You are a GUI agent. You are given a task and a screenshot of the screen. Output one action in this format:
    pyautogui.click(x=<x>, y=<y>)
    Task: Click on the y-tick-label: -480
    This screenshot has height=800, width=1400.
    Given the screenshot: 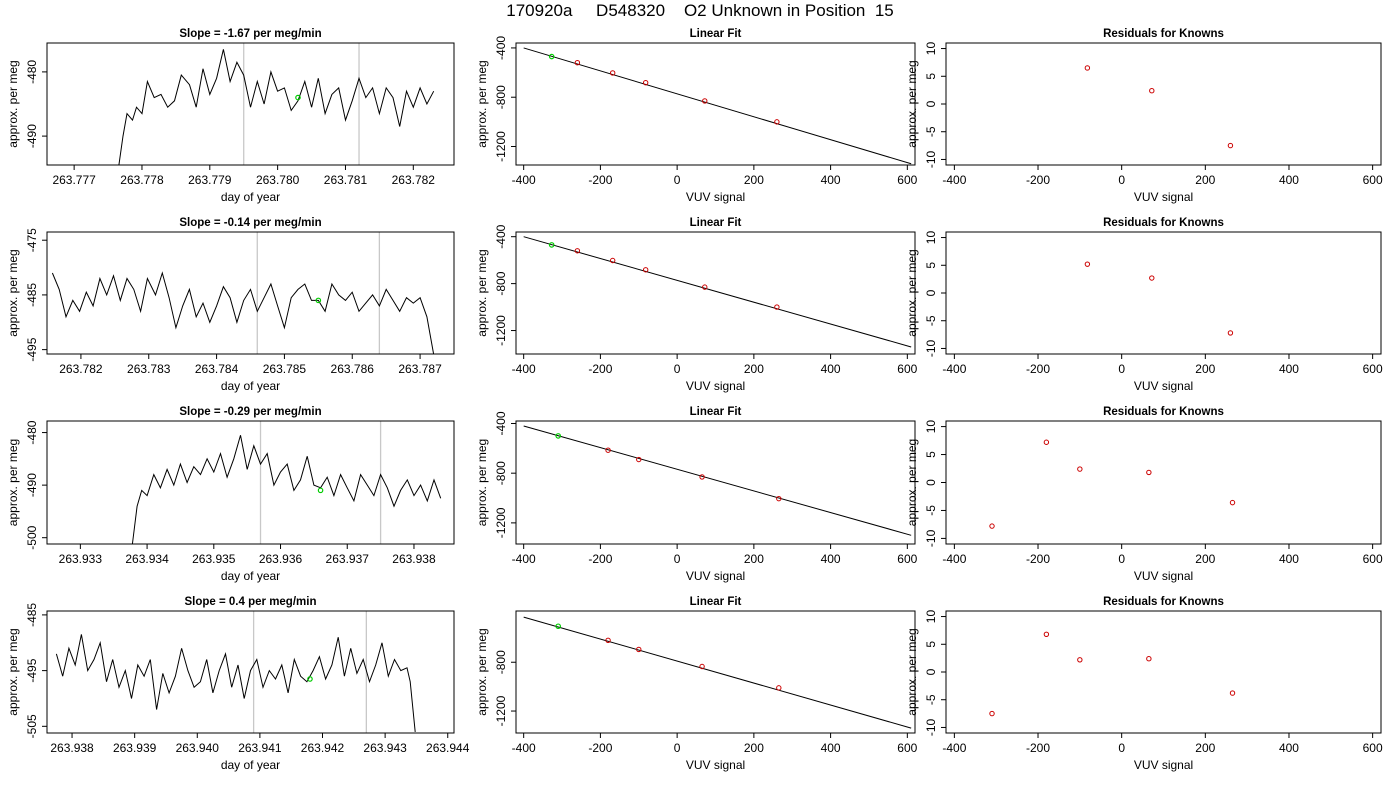 What is the action you would take?
    pyautogui.click(x=32, y=432)
    